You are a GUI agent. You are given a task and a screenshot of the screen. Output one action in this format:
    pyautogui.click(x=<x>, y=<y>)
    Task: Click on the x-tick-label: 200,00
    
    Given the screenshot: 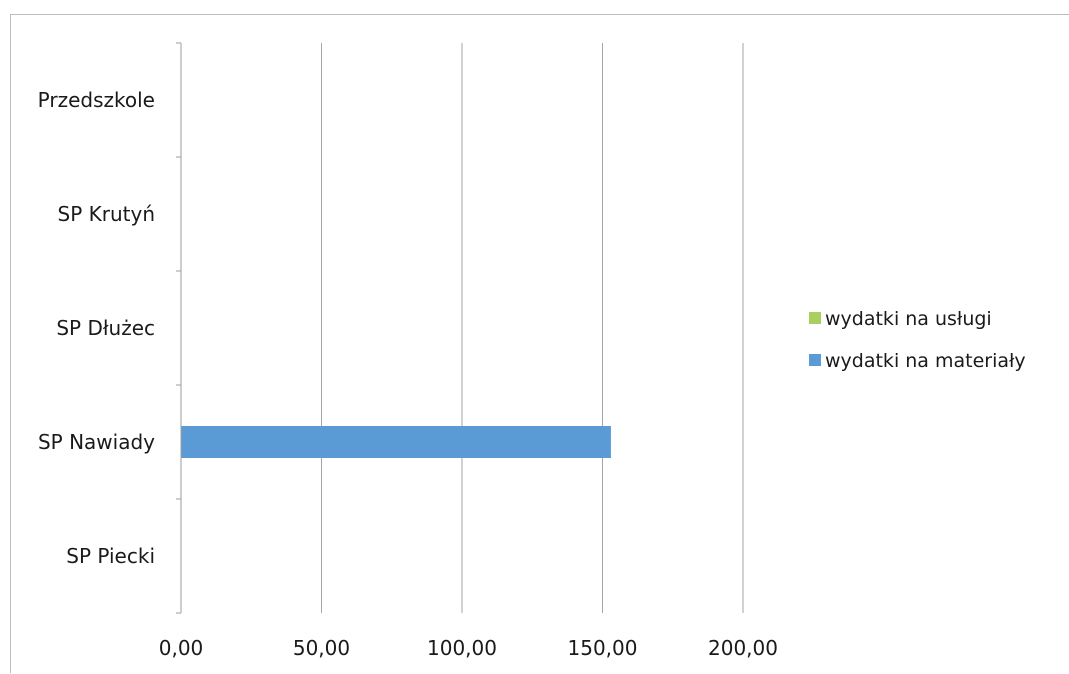 What is the action you would take?
    pyautogui.click(x=743, y=648)
    